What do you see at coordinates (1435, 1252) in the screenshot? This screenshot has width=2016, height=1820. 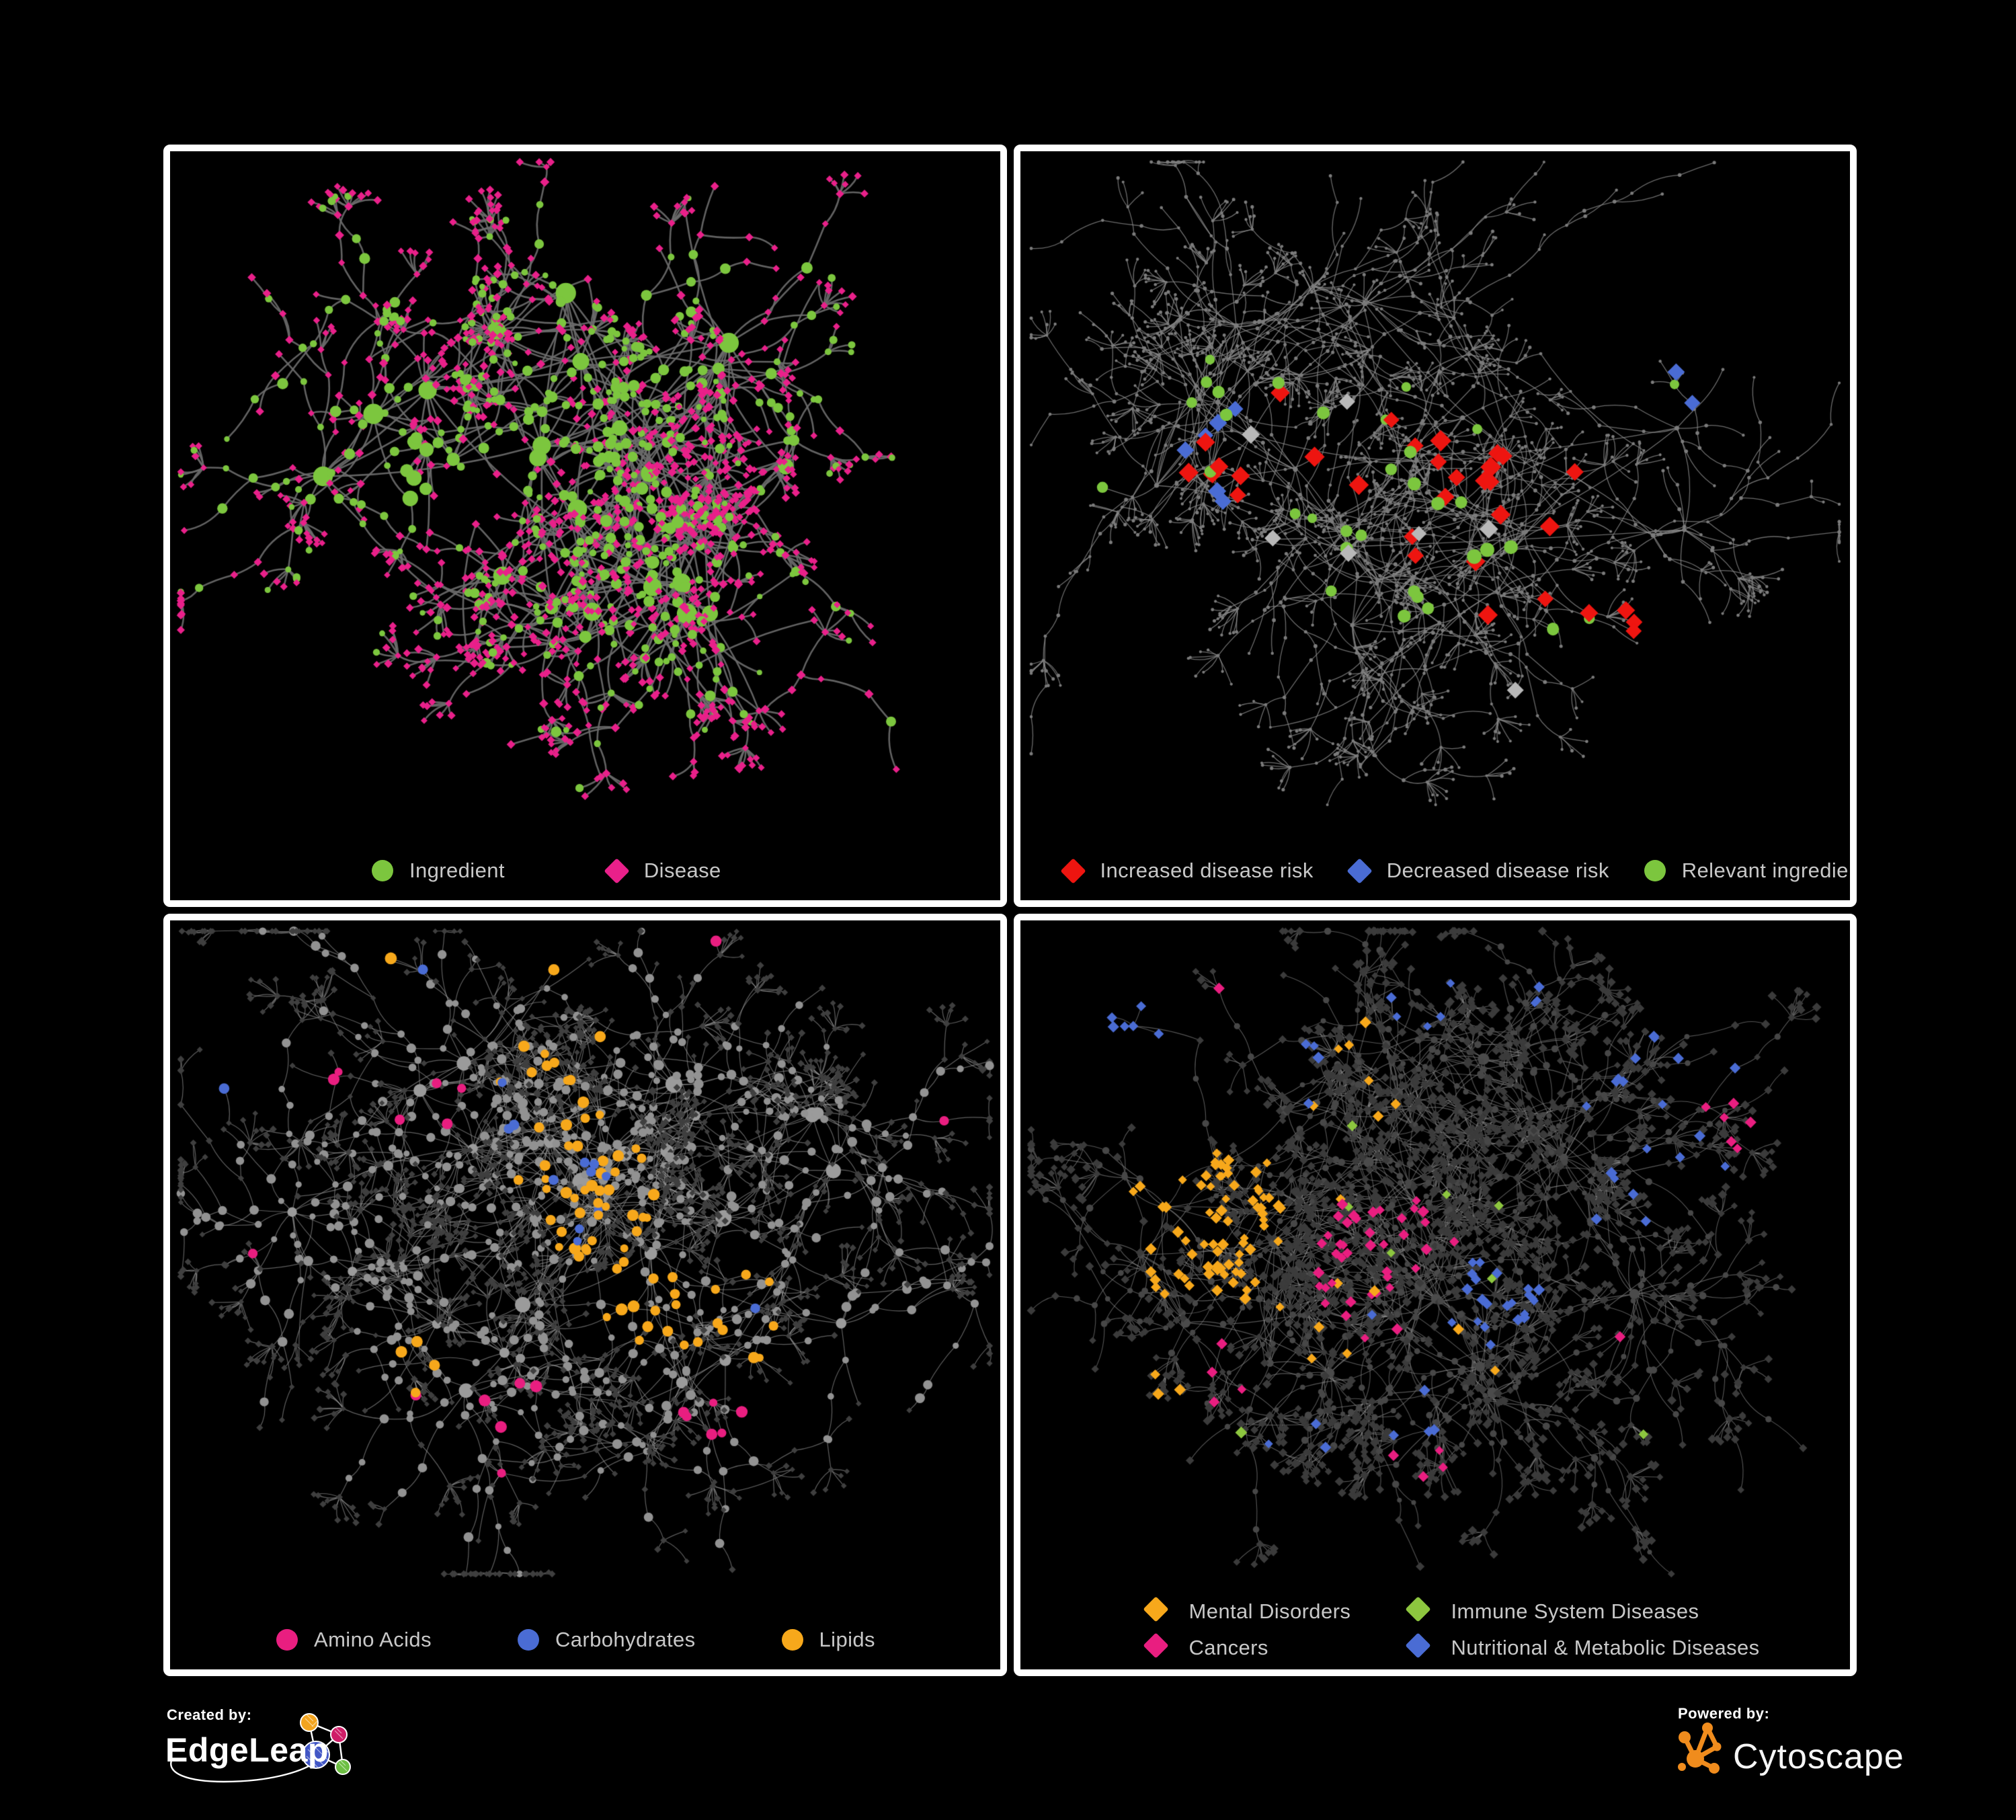 I see `network-canvas-disease-classes` at bounding box center [1435, 1252].